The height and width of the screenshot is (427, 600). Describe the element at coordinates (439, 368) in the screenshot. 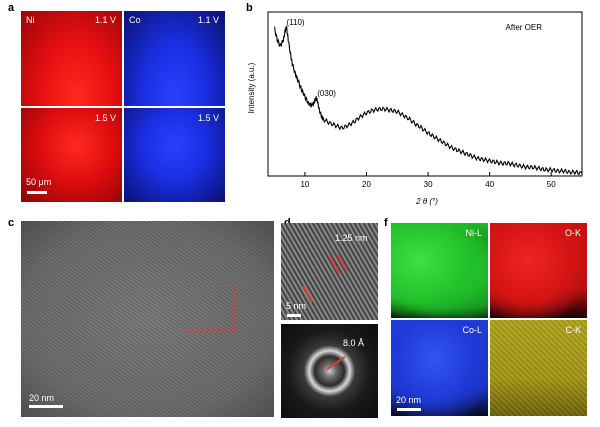

I see `eds-map-co-l: Co-L 20 nm` at that location.